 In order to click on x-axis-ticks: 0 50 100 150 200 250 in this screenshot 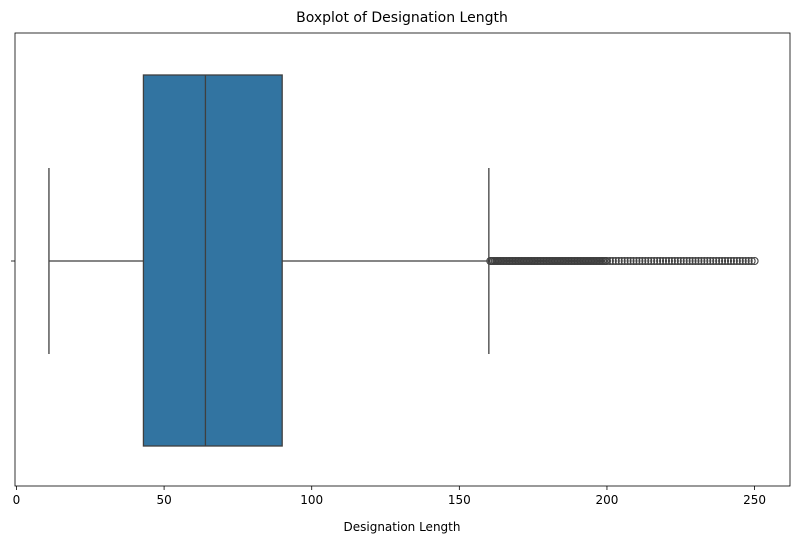, I will do `click(389, 496)`.